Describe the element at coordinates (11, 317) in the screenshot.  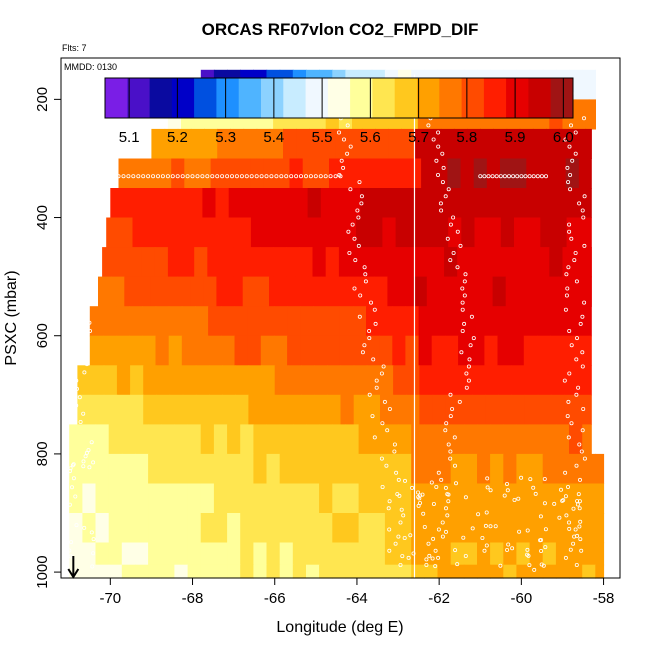
I see `y-axis-label: PSXC (mbar)` at that location.